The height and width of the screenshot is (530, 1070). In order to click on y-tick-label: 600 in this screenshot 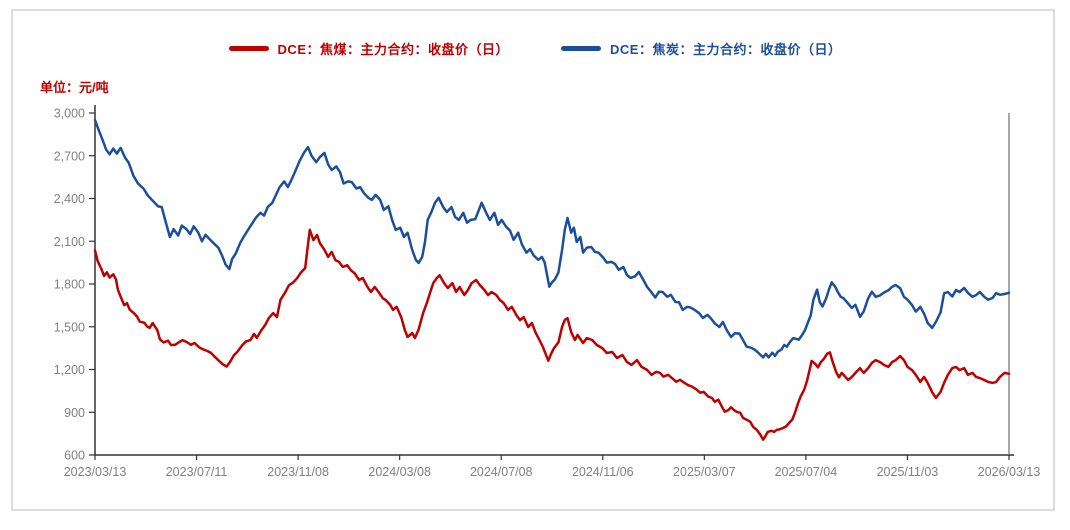, I will do `click(74, 456)`.